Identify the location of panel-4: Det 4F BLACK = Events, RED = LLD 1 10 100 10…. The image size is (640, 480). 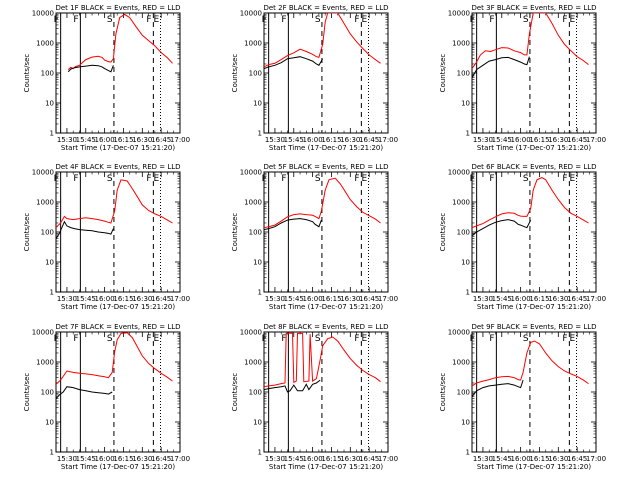
(106, 237).